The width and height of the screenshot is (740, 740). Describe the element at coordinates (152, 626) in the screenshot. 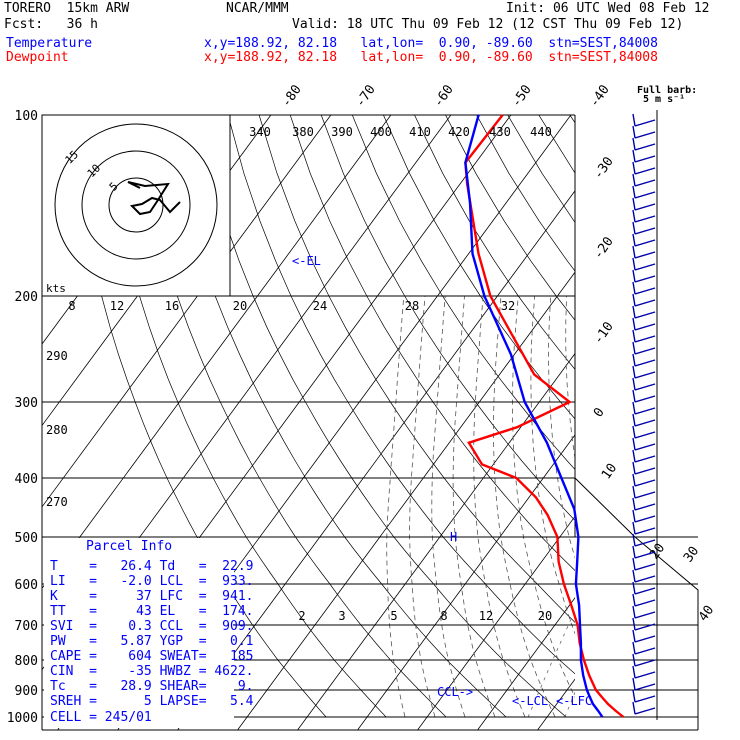

I see `parcel-info-row: SVI = 0.3 CCL = 909.` at that location.